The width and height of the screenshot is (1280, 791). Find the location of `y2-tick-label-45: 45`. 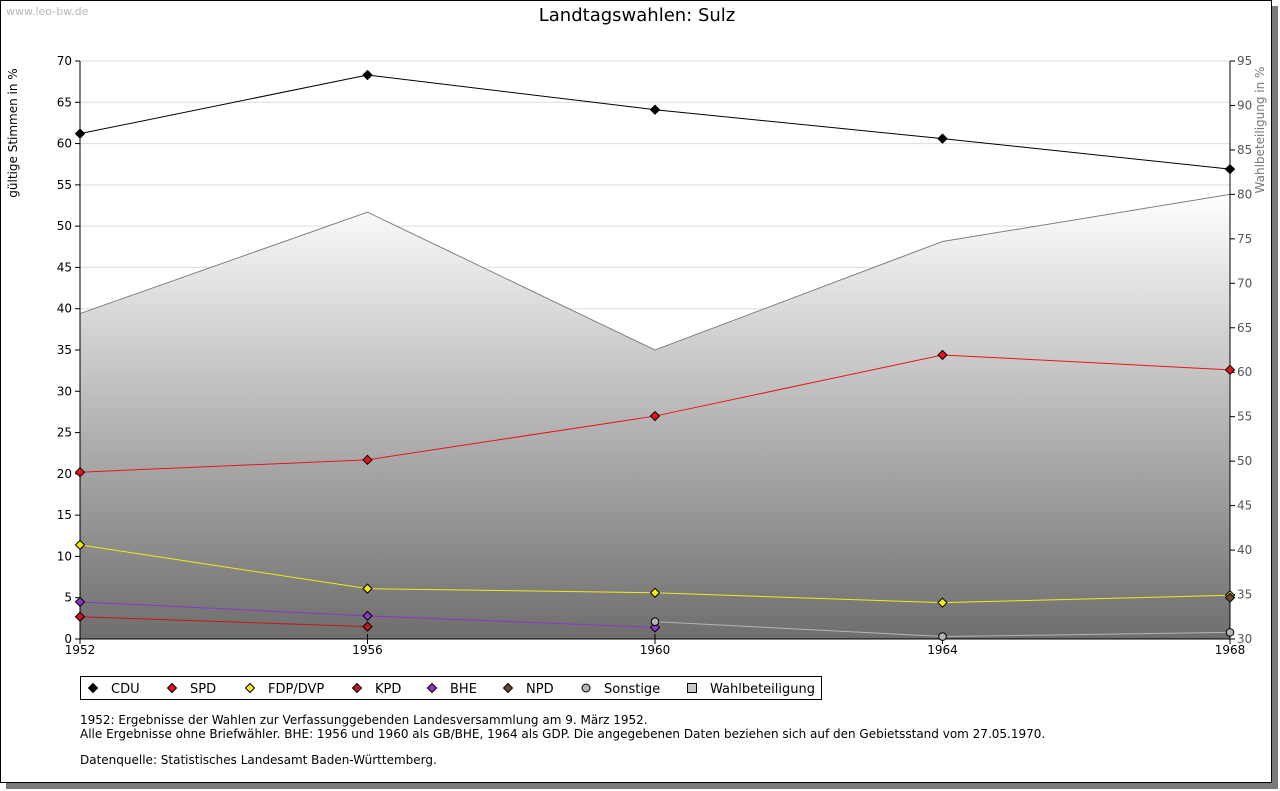

y2-tick-label-45: 45 is located at coordinates (1244, 506).